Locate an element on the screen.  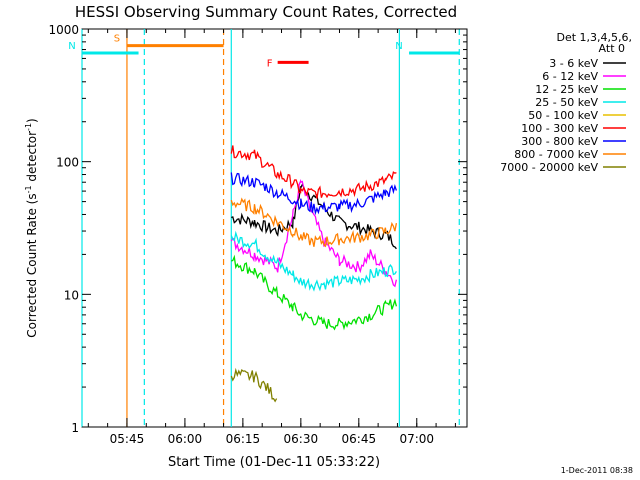
x-tick-label: 06:30 is located at coordinates (301, 439).